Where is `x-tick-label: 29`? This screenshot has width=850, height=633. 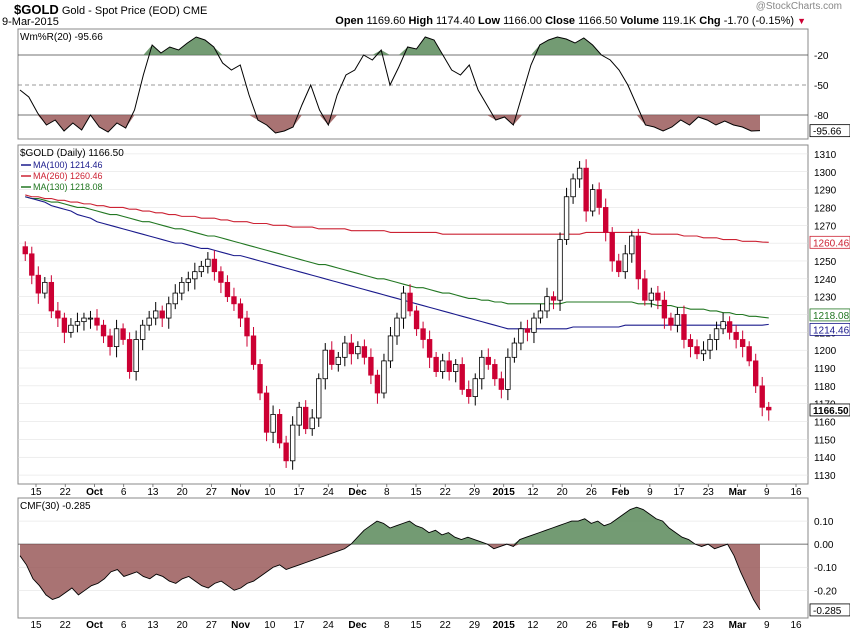 x-tick-label: 29 is located at coordinates (475, 492).